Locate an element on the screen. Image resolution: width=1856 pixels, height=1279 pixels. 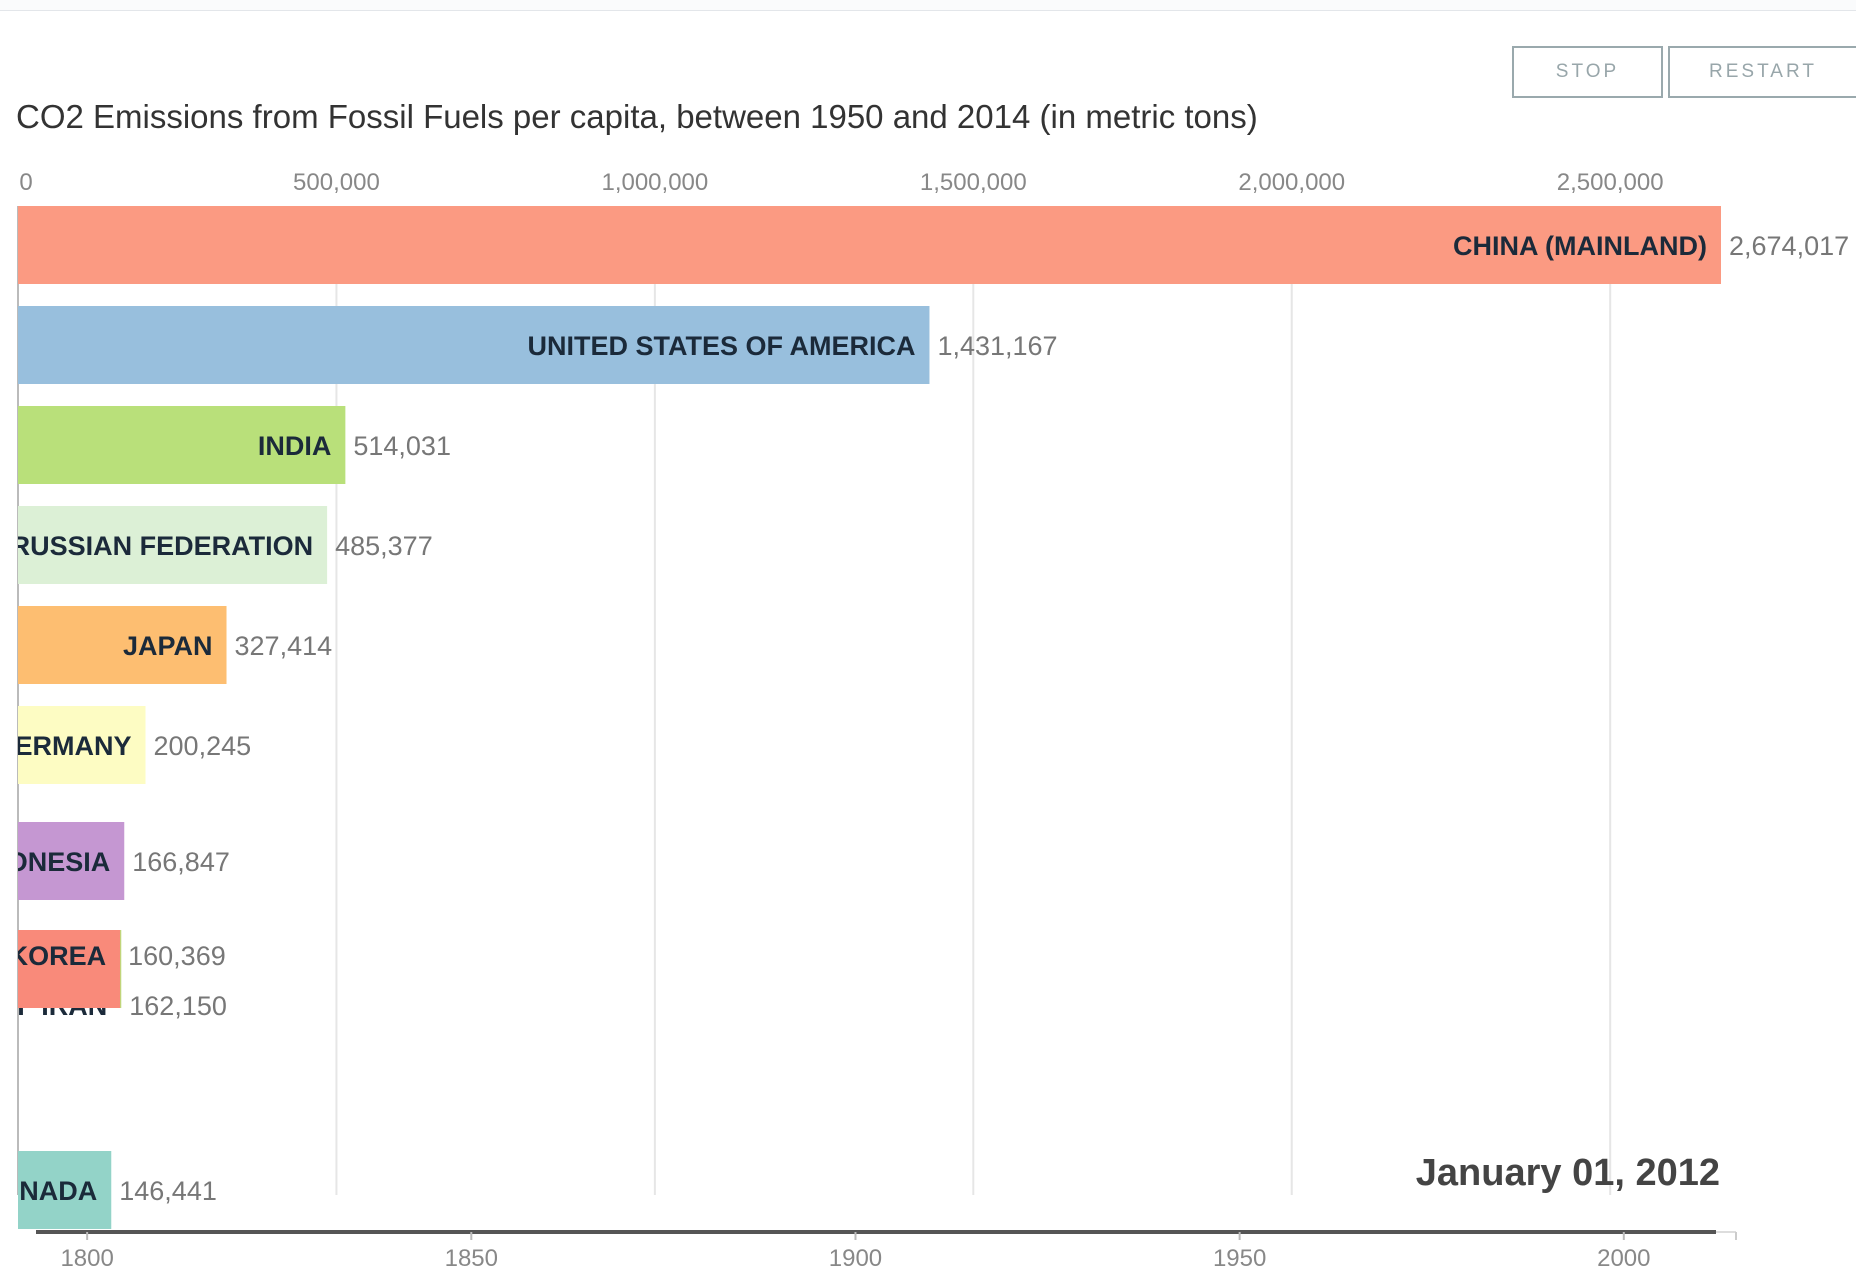
bar-value-label: 485,377 is located at coordinates (384, 546).